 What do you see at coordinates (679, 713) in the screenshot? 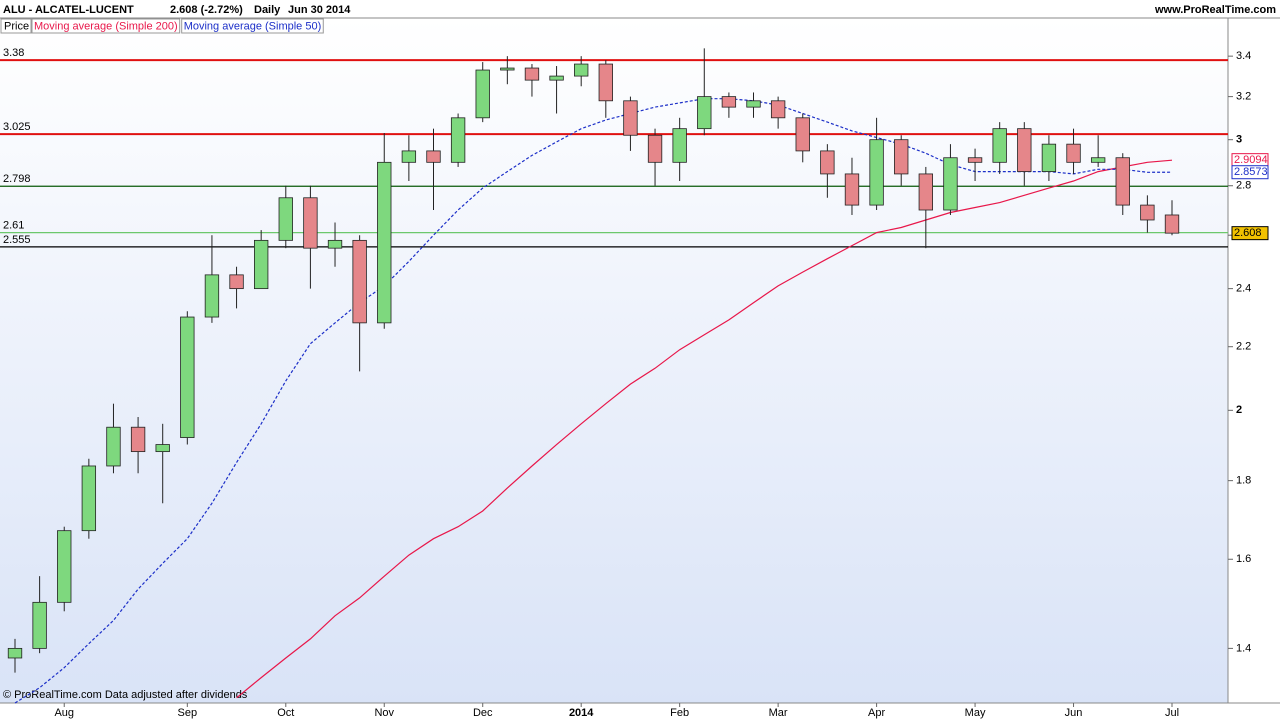
I see `x-tick-label: Feb` at bounding box center [679, 713].